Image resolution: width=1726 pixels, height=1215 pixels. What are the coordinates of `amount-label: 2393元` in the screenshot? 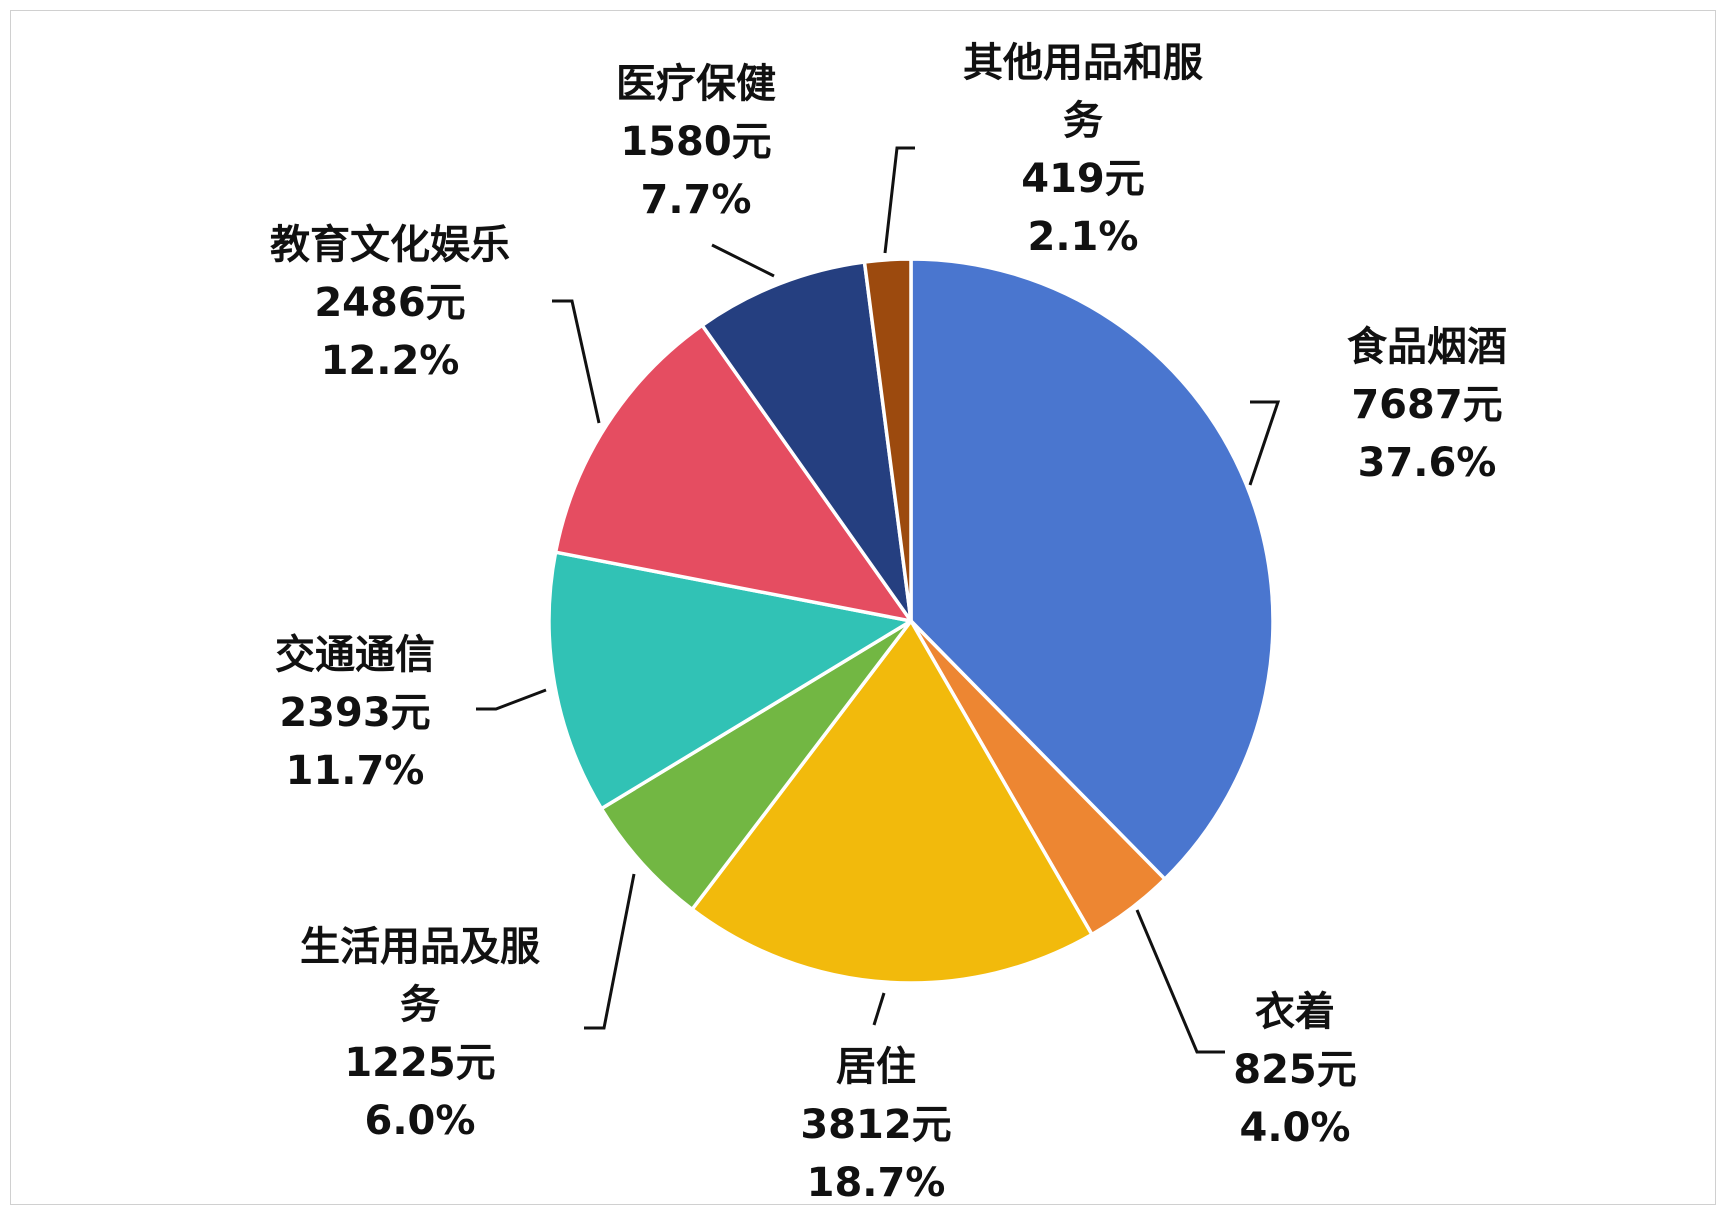 It's located at (354, 713).